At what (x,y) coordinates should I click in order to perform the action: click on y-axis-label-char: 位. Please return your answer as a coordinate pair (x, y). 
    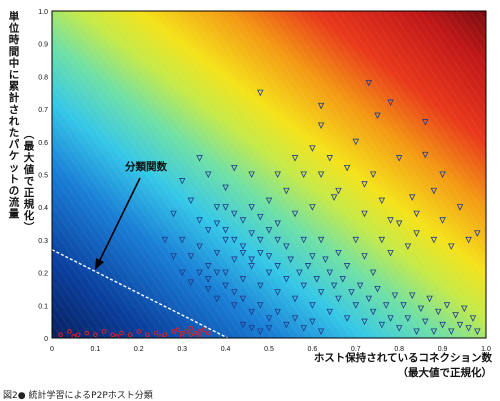
    Looking at the image, I should click on (14, 28).